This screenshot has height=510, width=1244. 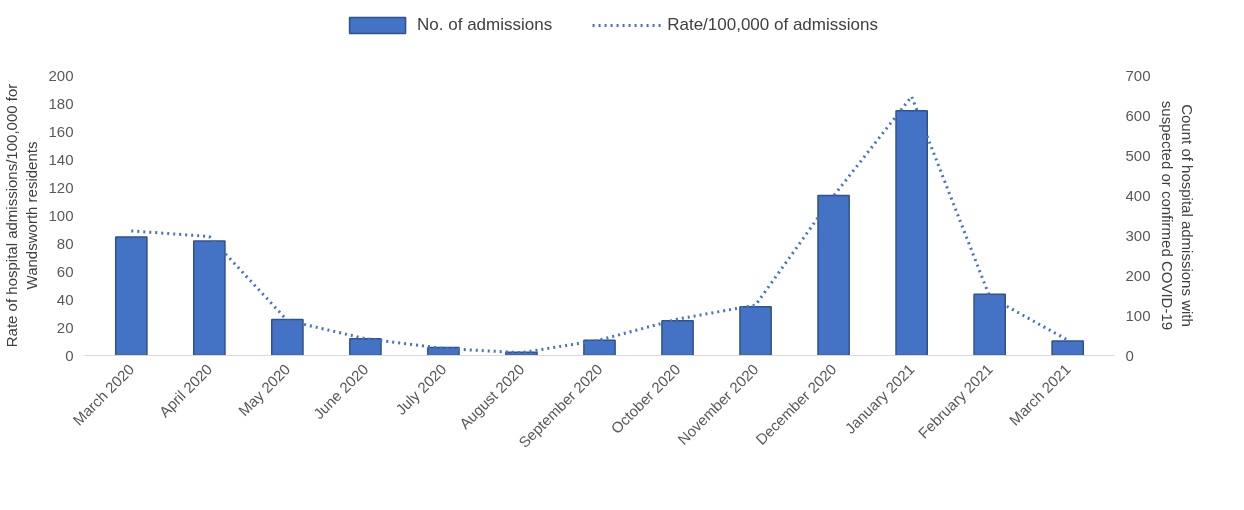 I want to click on y2-tick-label: 100, so click(x=1138, y=315).